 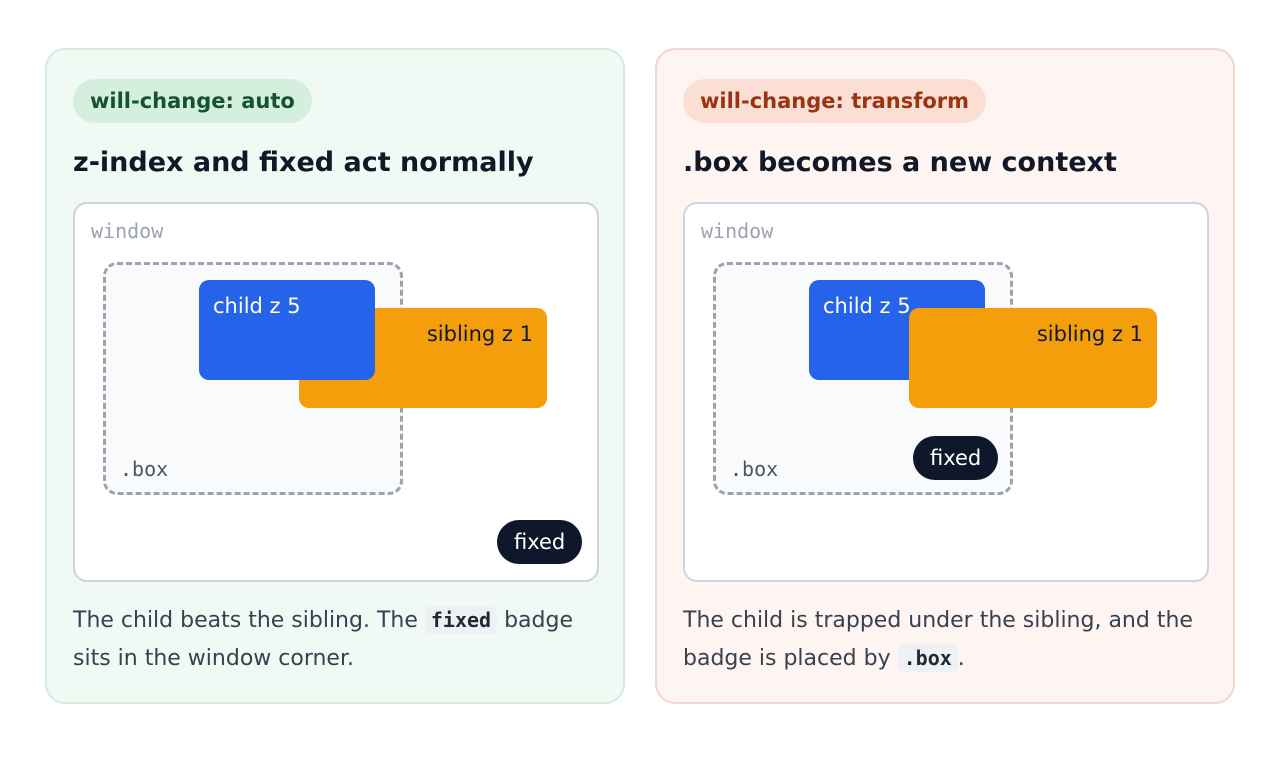 What do you see at coordinates (192, 101) in the screenshot?
I see `will-change-auto-pill: will-change: auto` at bounding box center [192, 101].